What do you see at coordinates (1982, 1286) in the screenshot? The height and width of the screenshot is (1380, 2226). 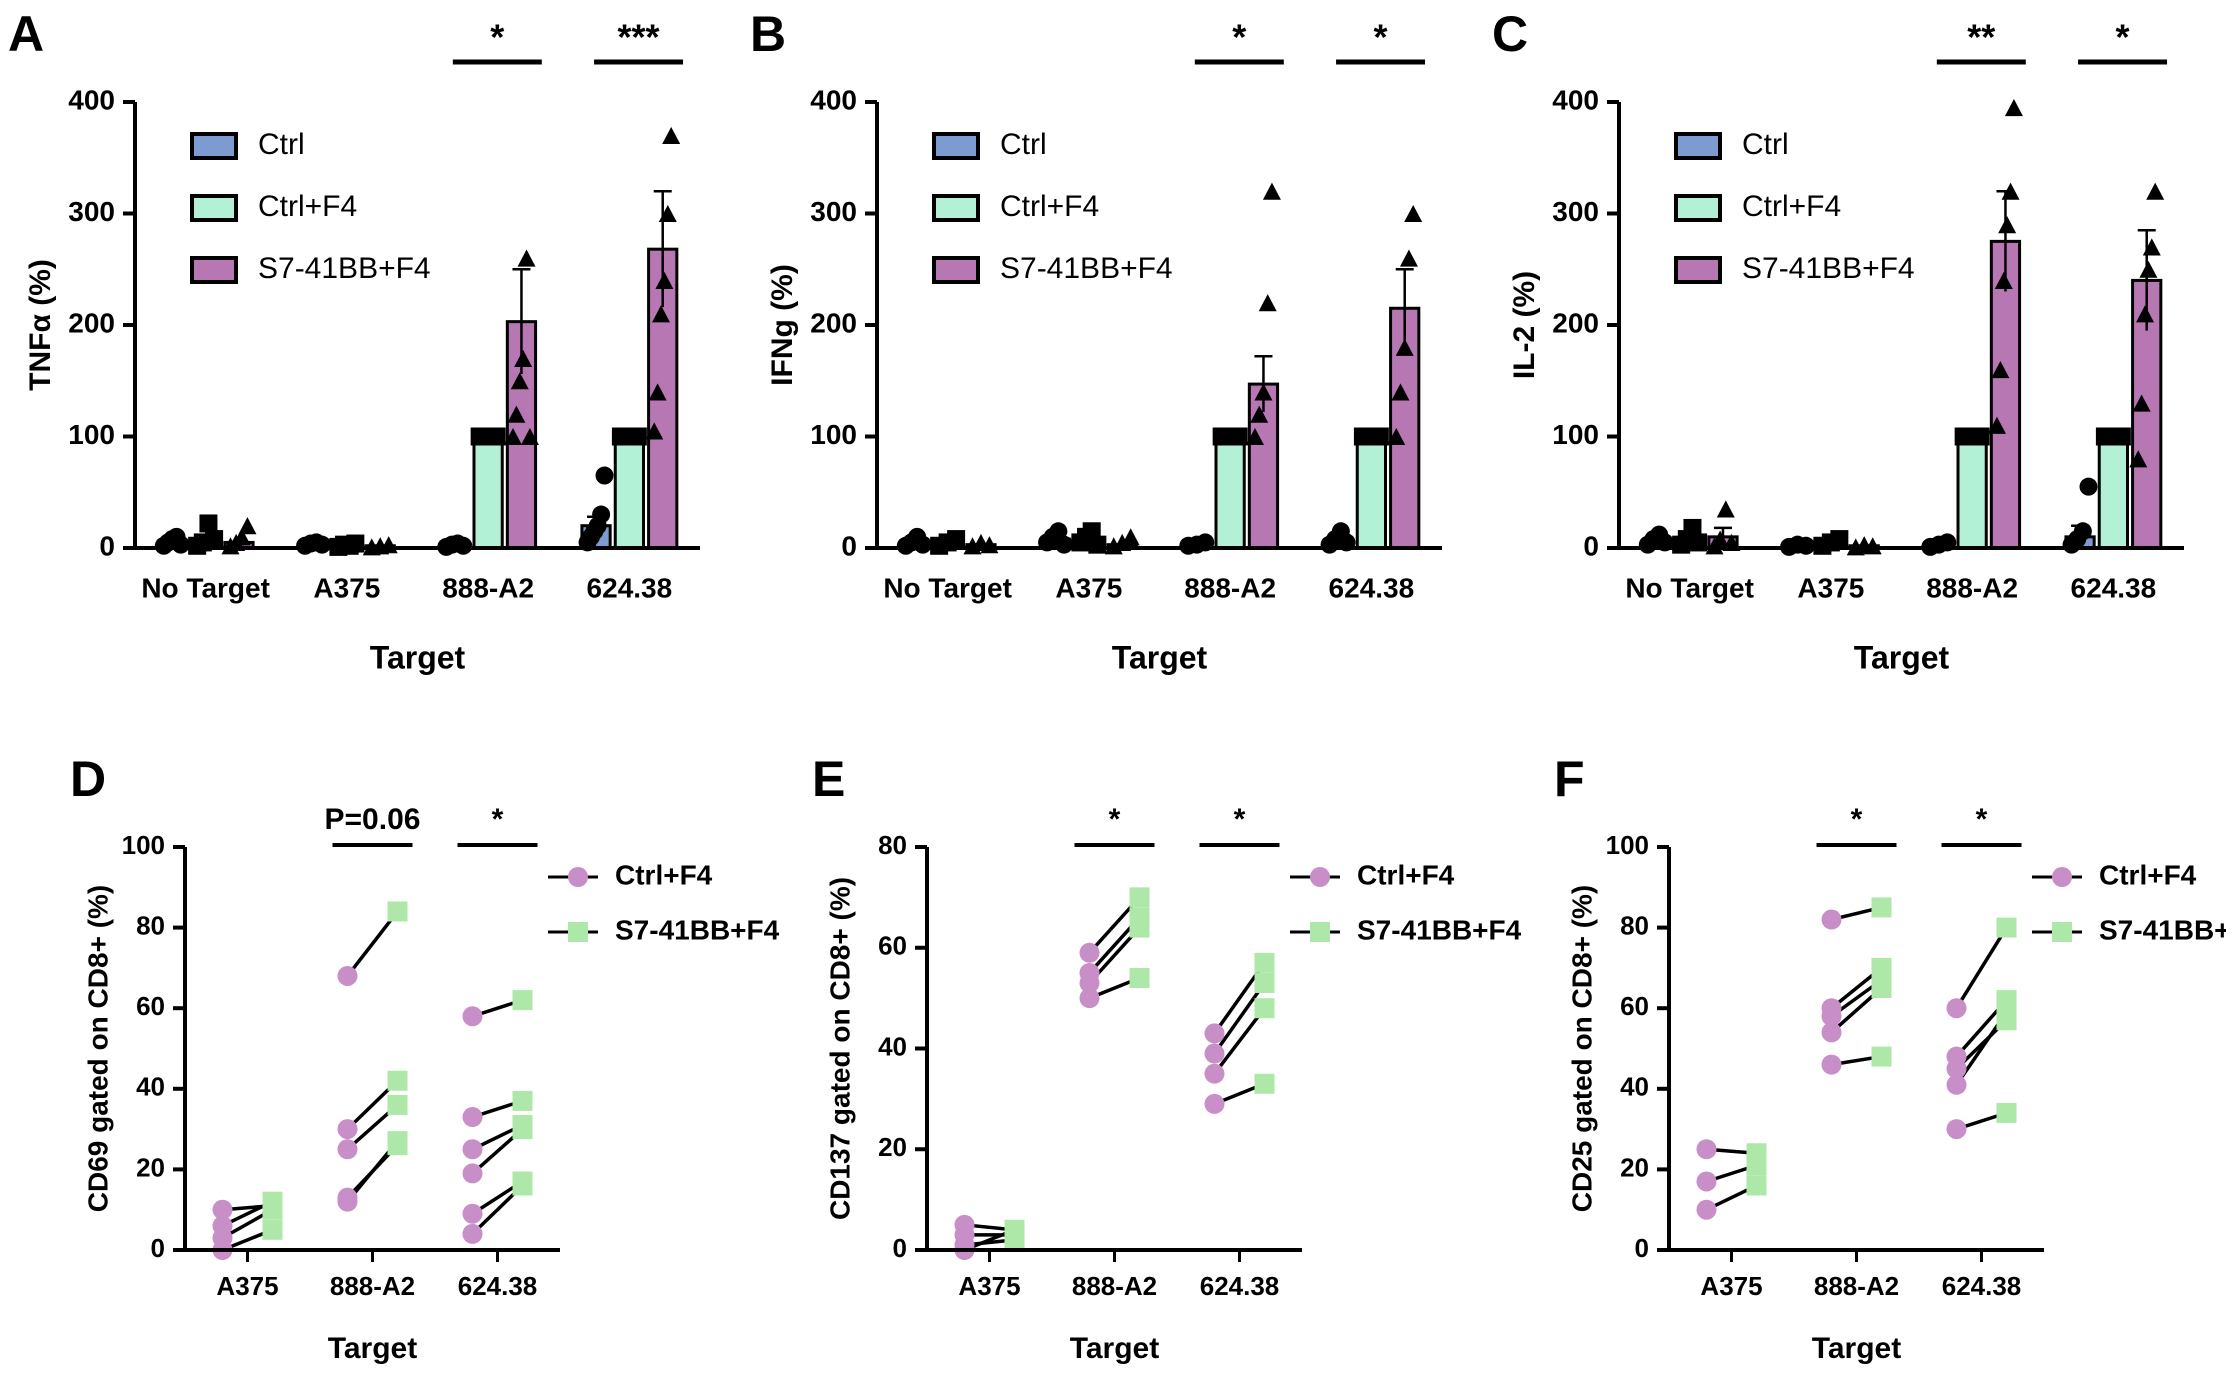 I see `x-tick-label: 624.38` at bounding box center [1982, 1286].